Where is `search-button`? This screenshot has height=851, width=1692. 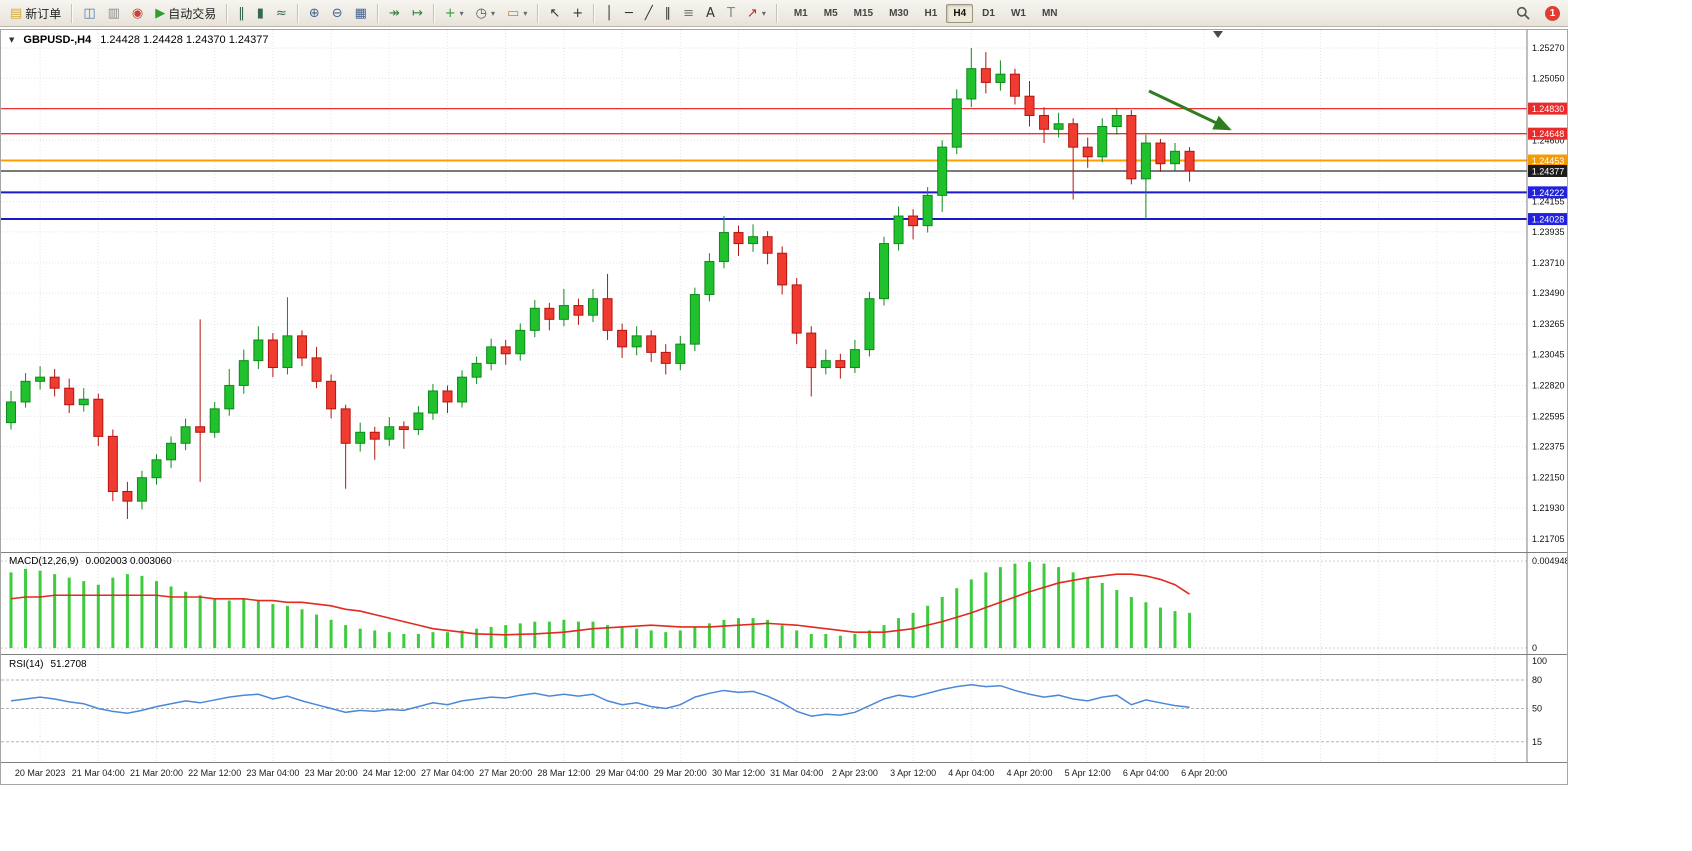
search-button is located at coordinates (1523, 13).